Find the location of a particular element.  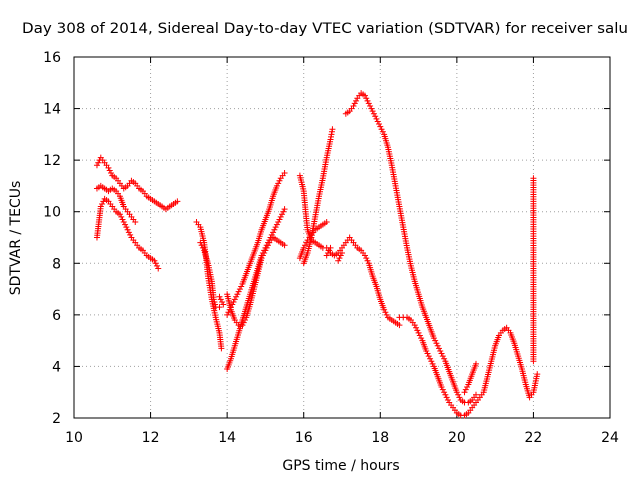

x-tick-label: 12 is located at coordinates (151, 438).